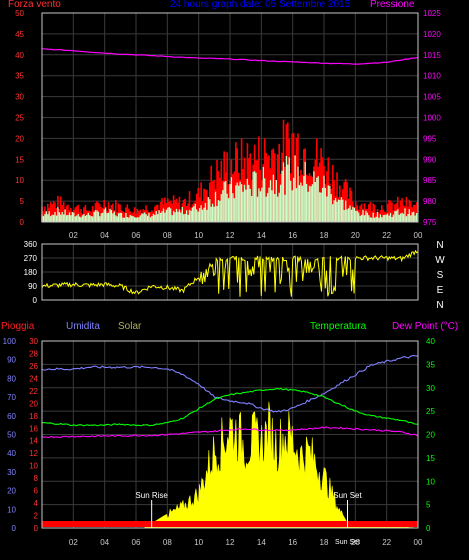 Image resolution: width=469 pixels, height=560 pixels. Describe the element at coordinates (347, 495) in the screenshot. I see `sun-set-label: Sun Set` at that location.